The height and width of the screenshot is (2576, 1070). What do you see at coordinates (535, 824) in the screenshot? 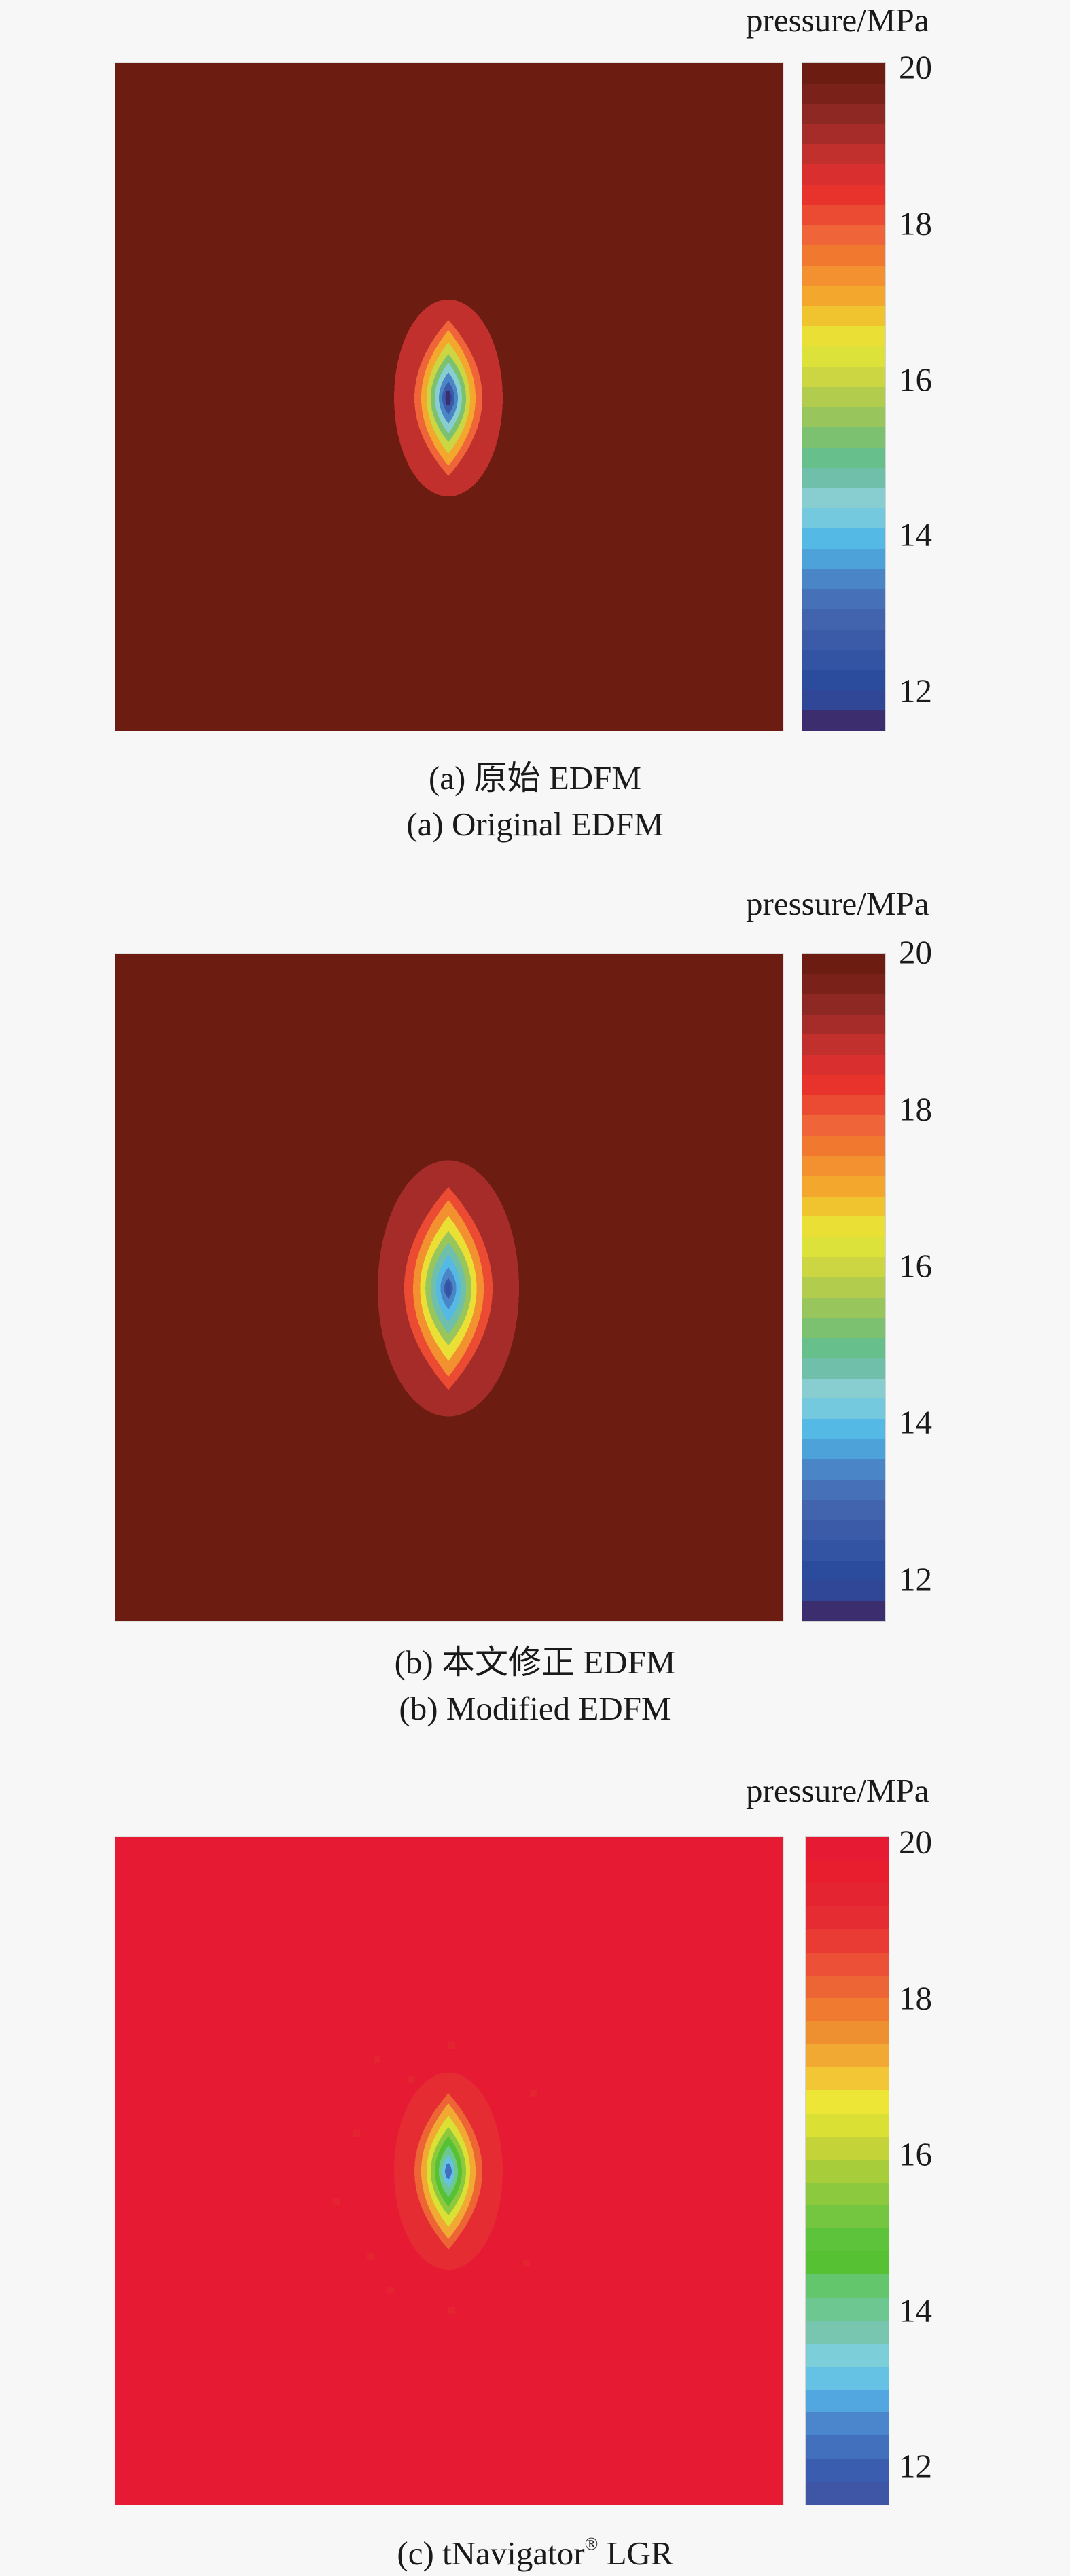
I see `caption-en: (a) Original EDFM` at bounding box center [535, 824].